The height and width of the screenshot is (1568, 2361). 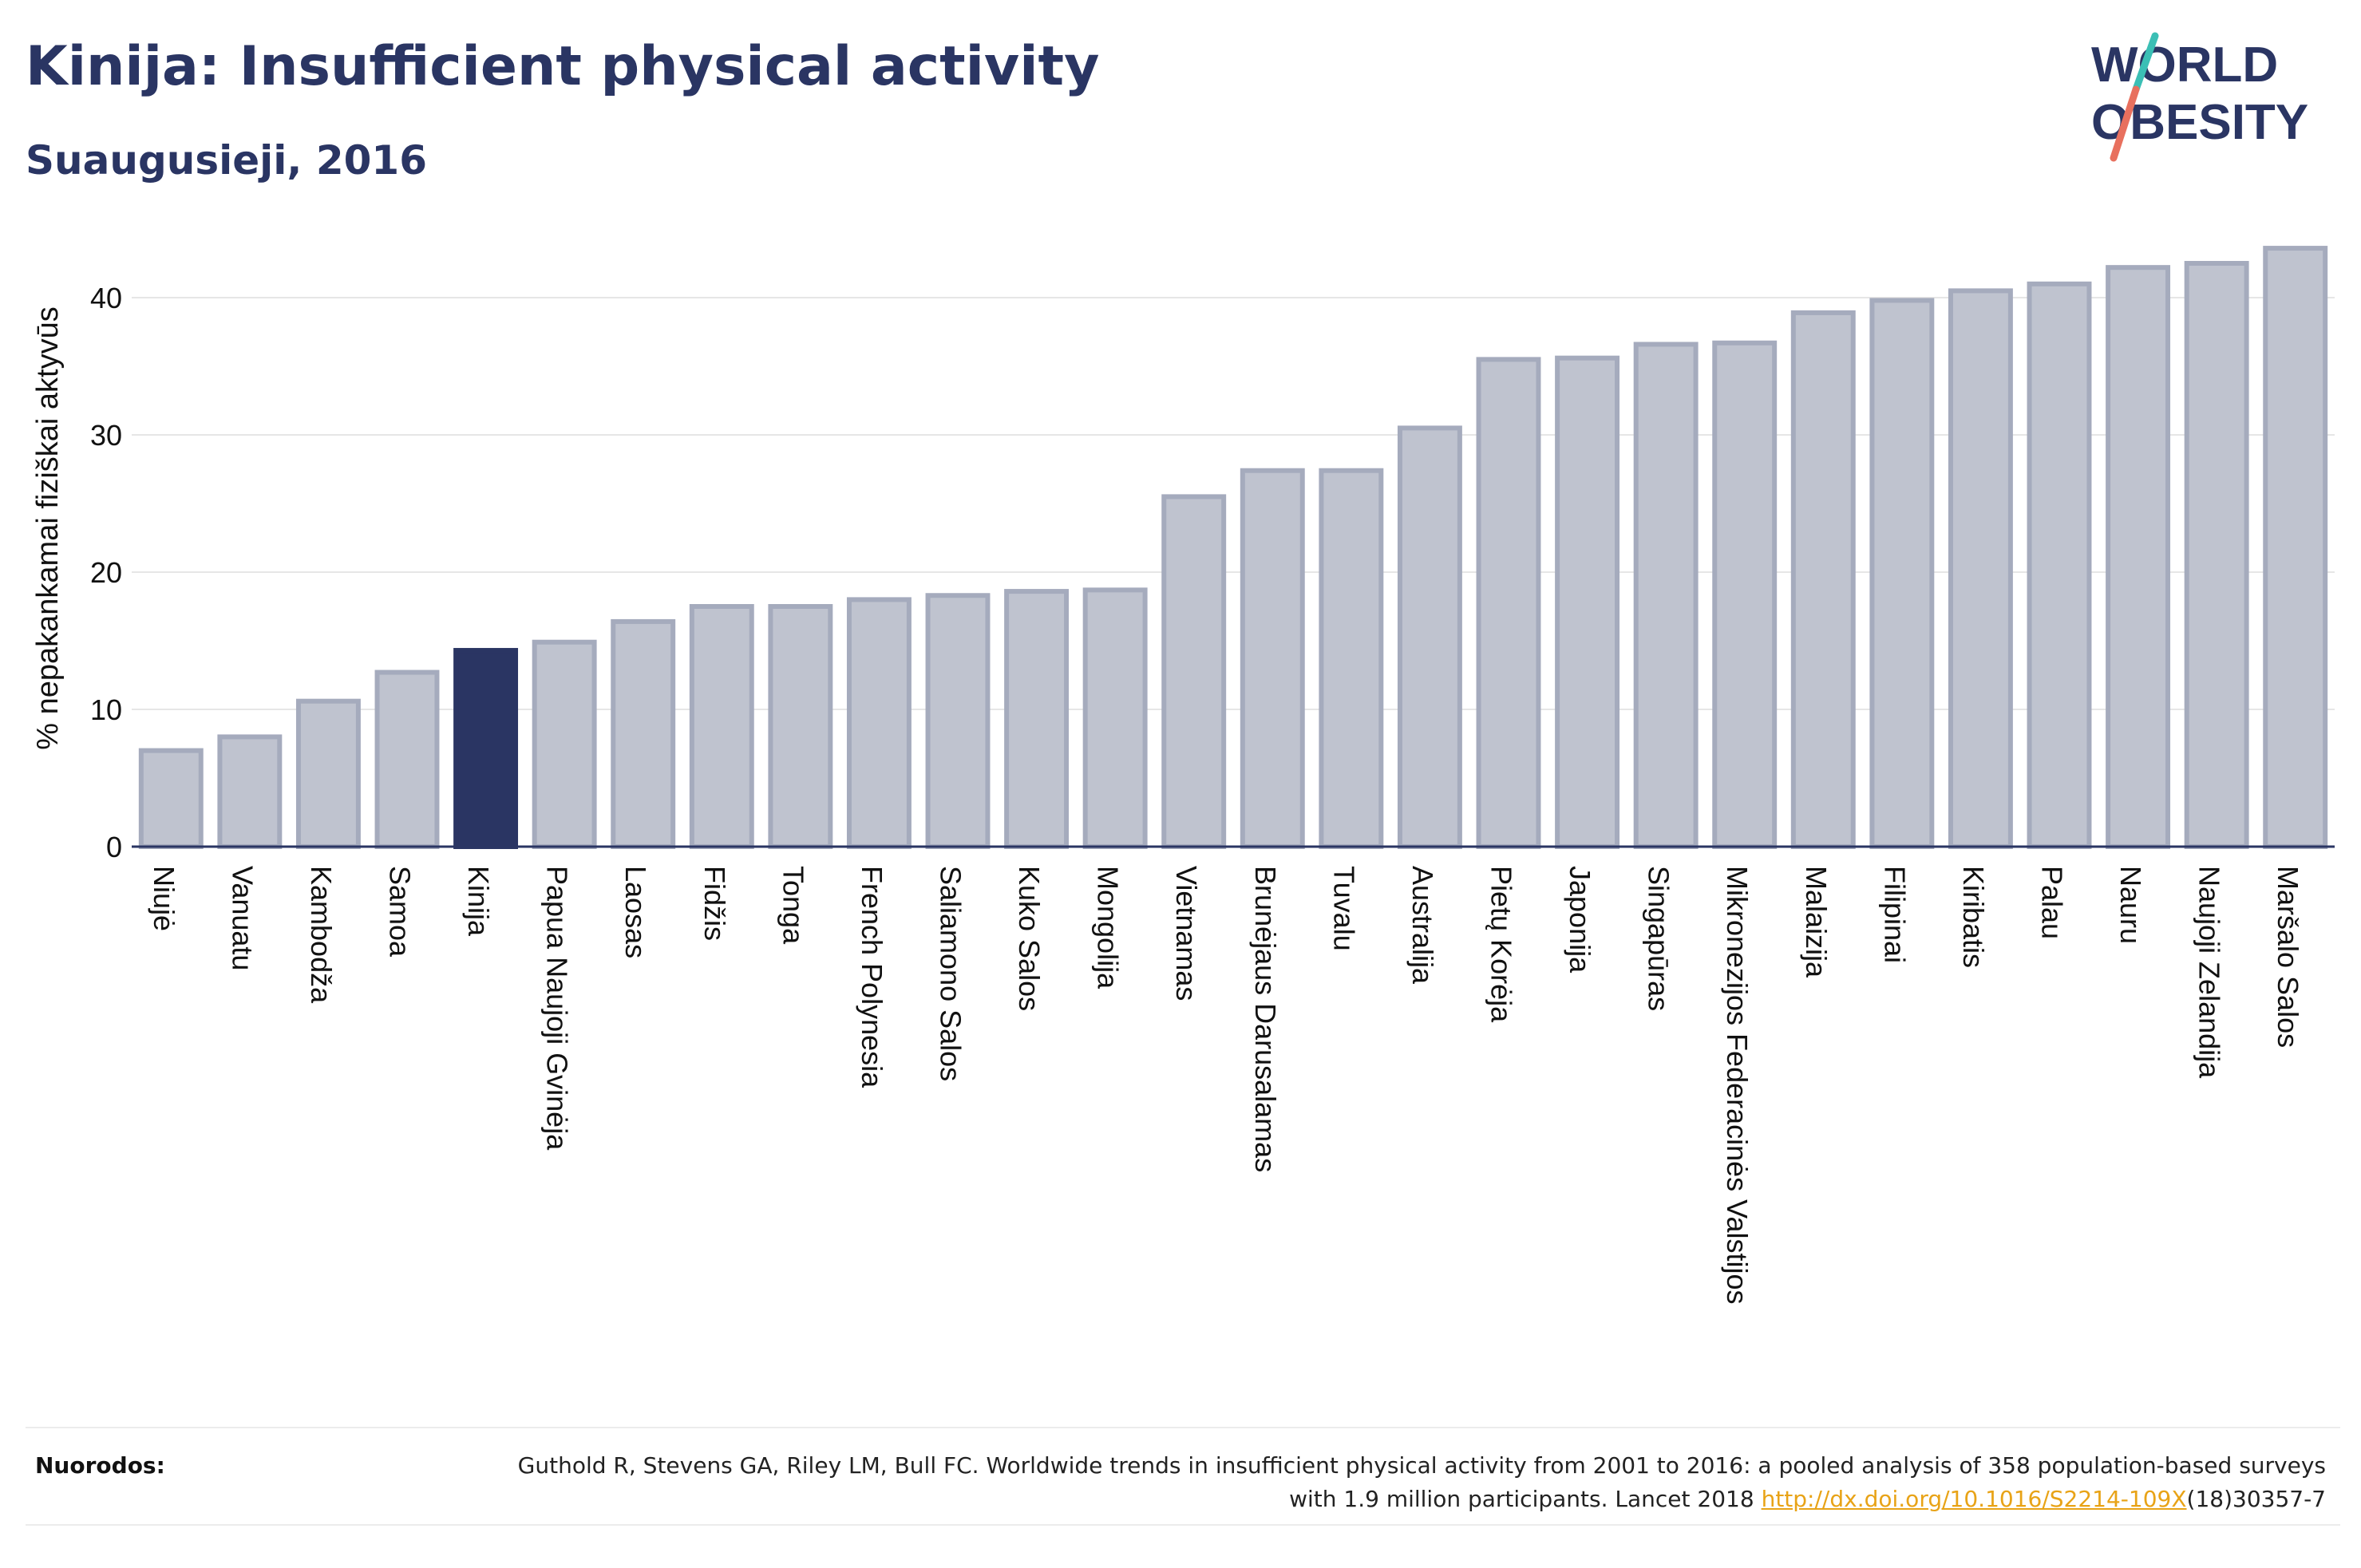 What do you see at coordinates (106, 298) in the screenshot?
I see `y-tick-label: 40` at bounding box center [106, 298].